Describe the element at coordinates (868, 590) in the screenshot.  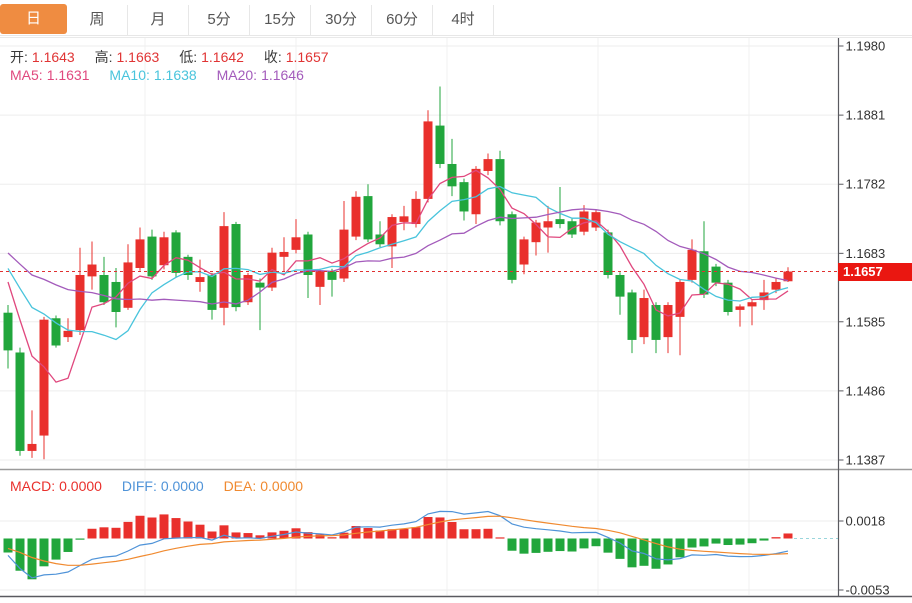
I see `macd-axis-label: -0.0053` at that location.